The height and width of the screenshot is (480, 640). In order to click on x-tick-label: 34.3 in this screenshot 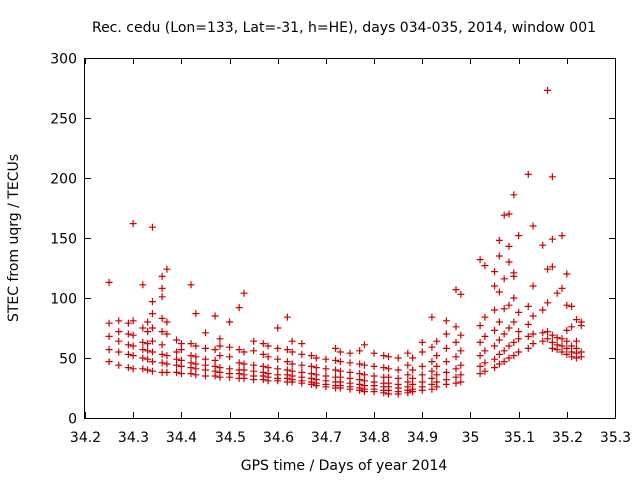, I will do `click(133, 438)`.